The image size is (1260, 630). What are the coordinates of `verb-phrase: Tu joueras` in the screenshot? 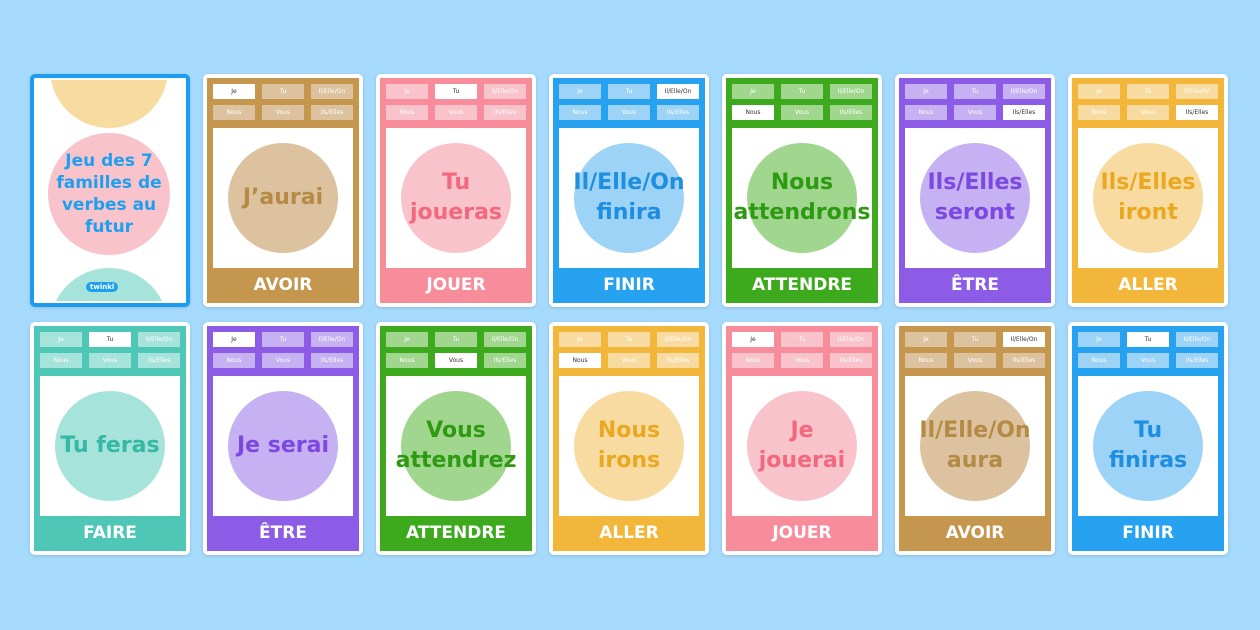 It's located at (456, 198).